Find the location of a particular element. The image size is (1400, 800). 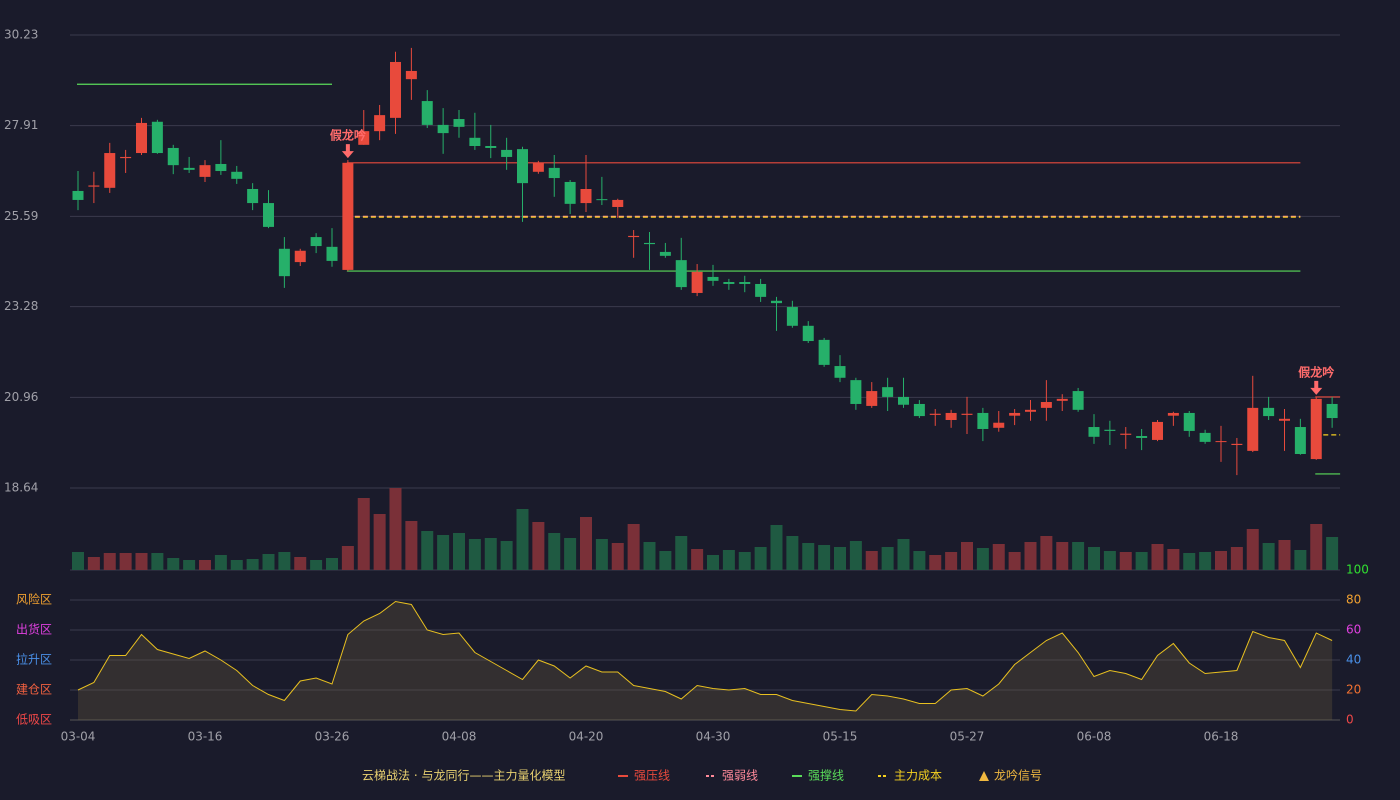

x-tick-label: 05-27 is located at coordinates (967, 737).